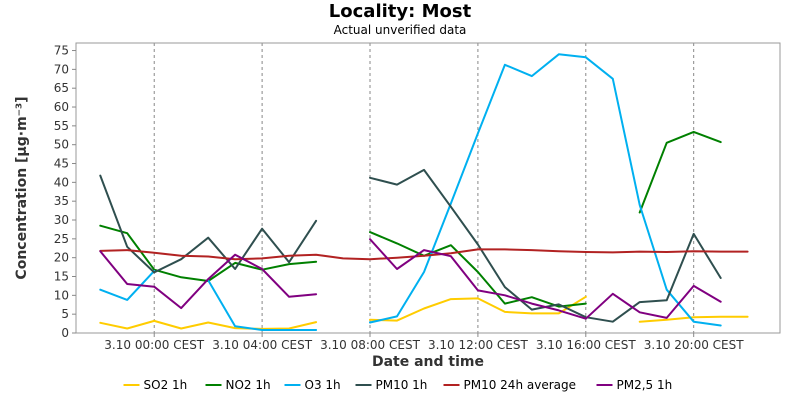 The image size is (800, 400). What do you see at coordinates (248, 385) in the screenshot?
I see `legend-label: NO2 1h` at bounding box center [248, 385].